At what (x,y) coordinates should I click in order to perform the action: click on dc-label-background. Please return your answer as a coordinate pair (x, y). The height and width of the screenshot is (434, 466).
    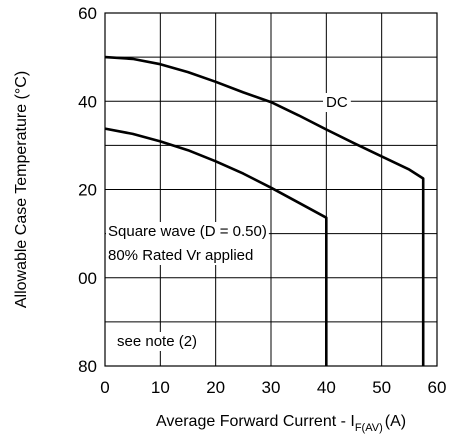
    Looking at the image, I should click on (337, 102).